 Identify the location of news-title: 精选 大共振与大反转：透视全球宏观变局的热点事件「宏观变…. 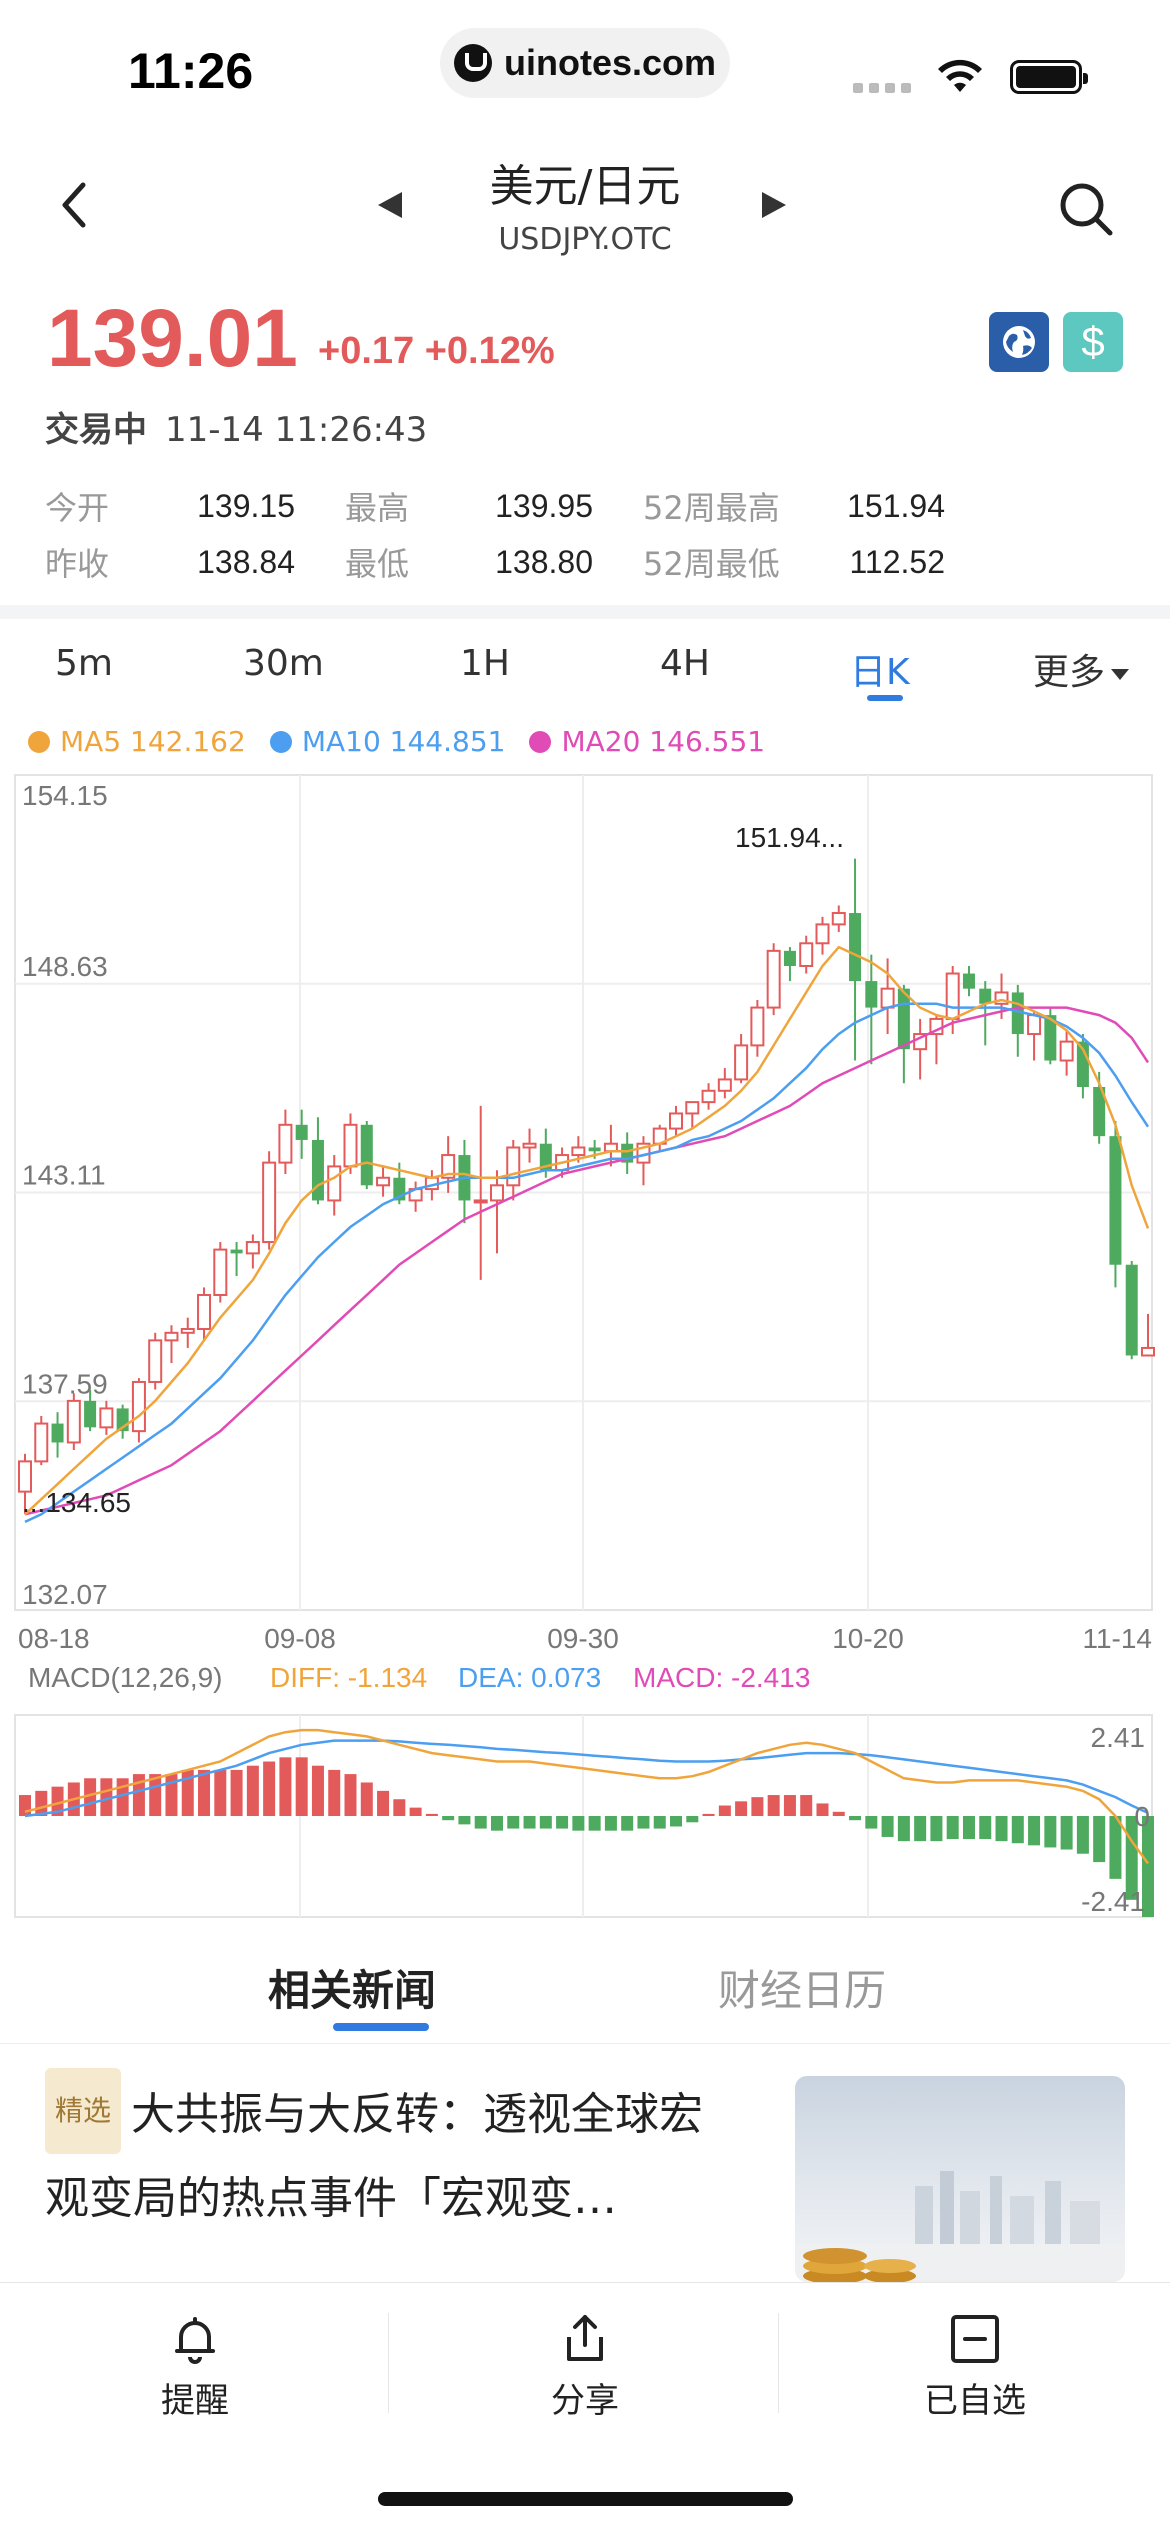
(390, 2153).